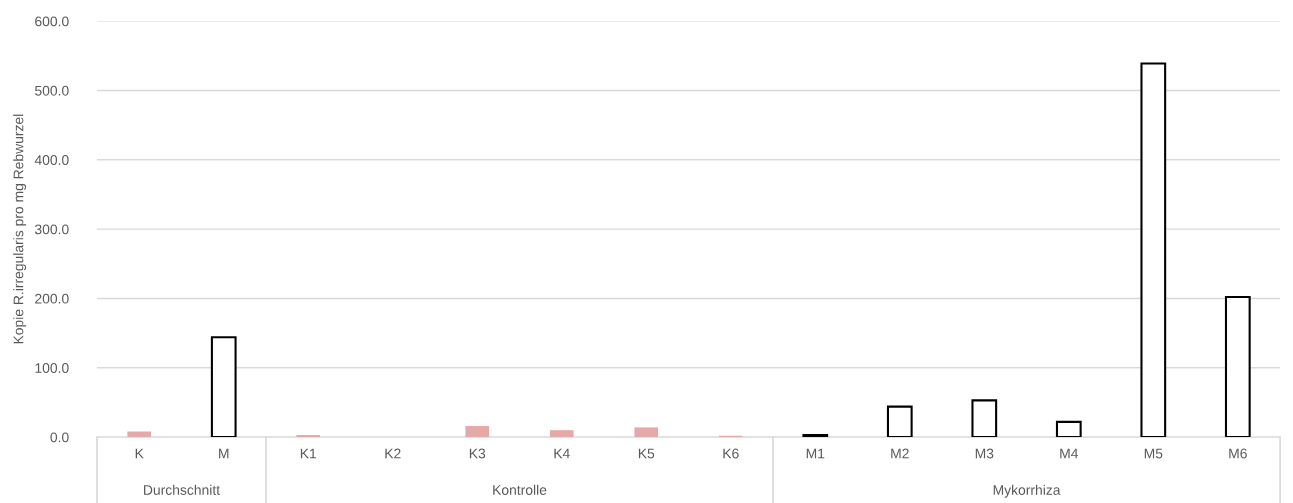  Describe the element at coordinates (52, 368) in the screenshot. I see `y-tick-label: 100.0` at that location.